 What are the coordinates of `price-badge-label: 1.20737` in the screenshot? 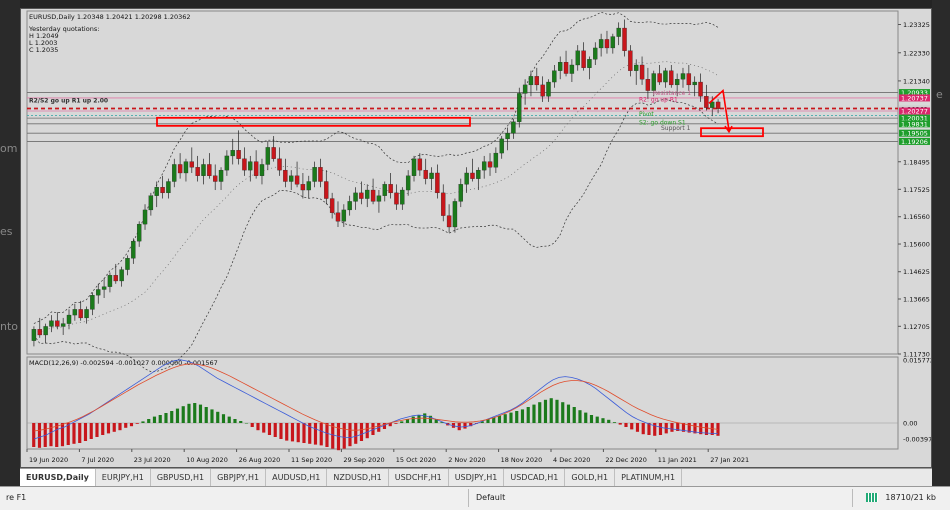 It's located at (914, 98).